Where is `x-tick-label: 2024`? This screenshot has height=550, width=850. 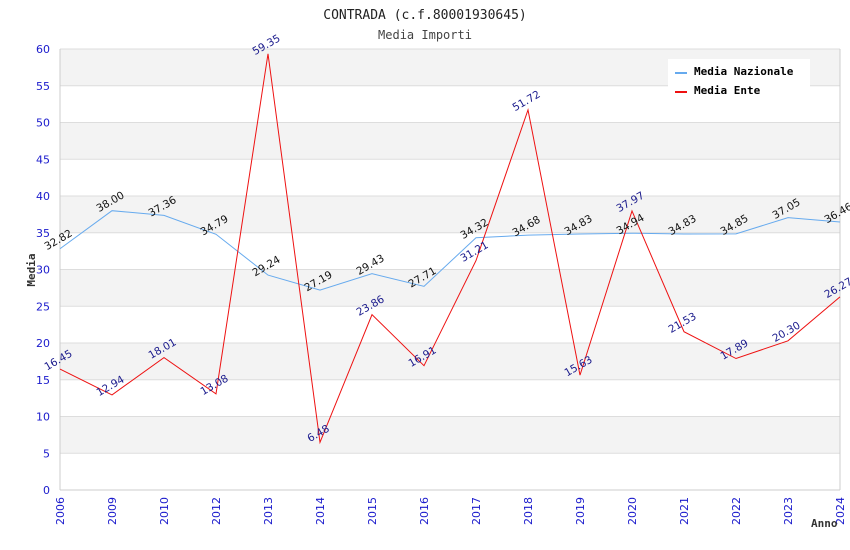 x-tick-label: 2024 is located at coordinates (840, 511).